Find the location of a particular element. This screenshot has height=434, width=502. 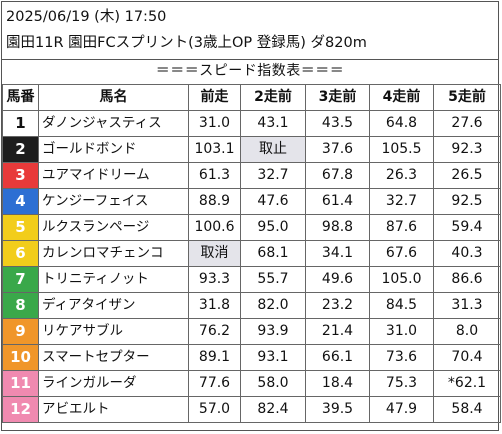

speed-index-cell: 86.6 is located at coordinates (467, 279).